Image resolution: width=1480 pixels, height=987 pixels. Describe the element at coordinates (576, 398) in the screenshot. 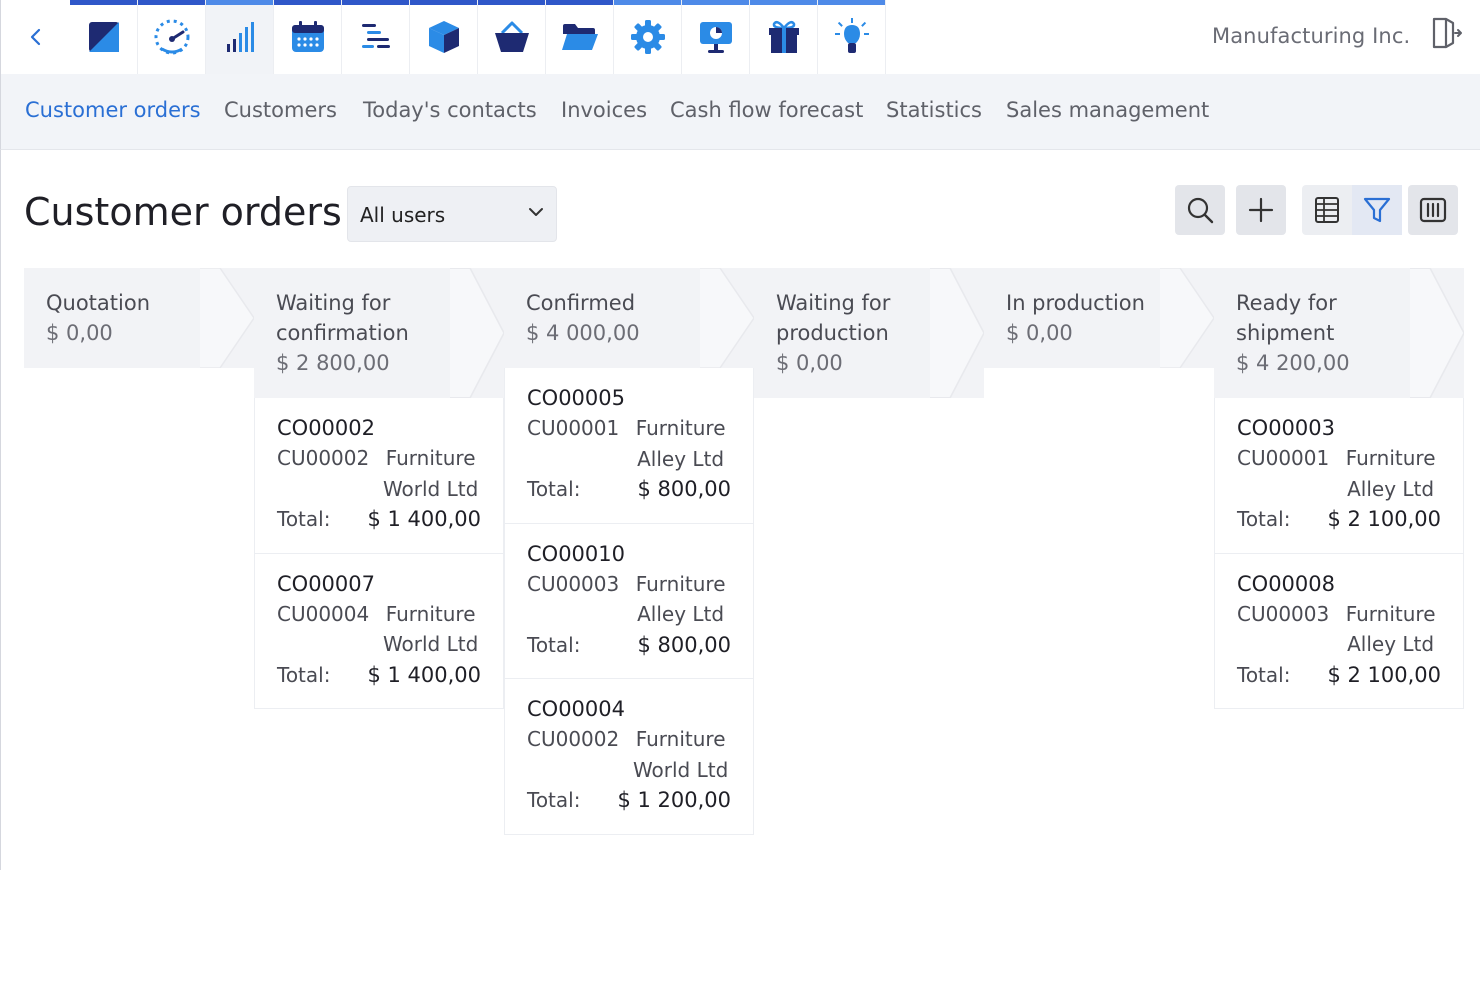

I see `order-id: CO00005` at that location.